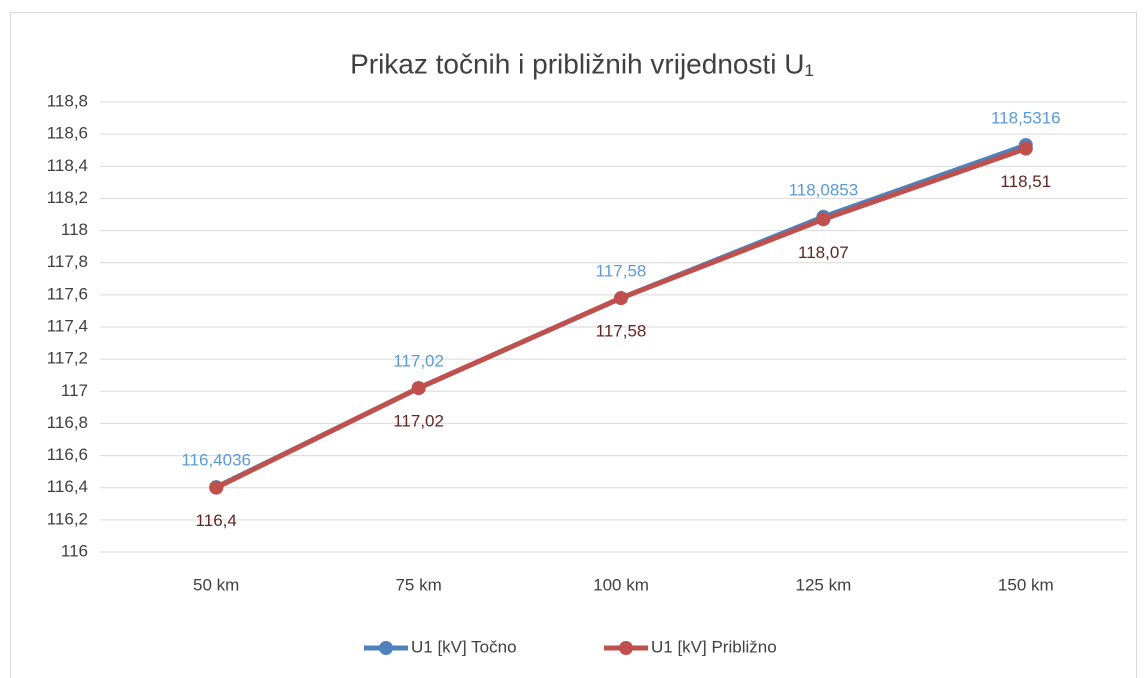 This screenshot has width=1147, height=678. I want to click on y-tick-label: 118,2, so click(67, 197).